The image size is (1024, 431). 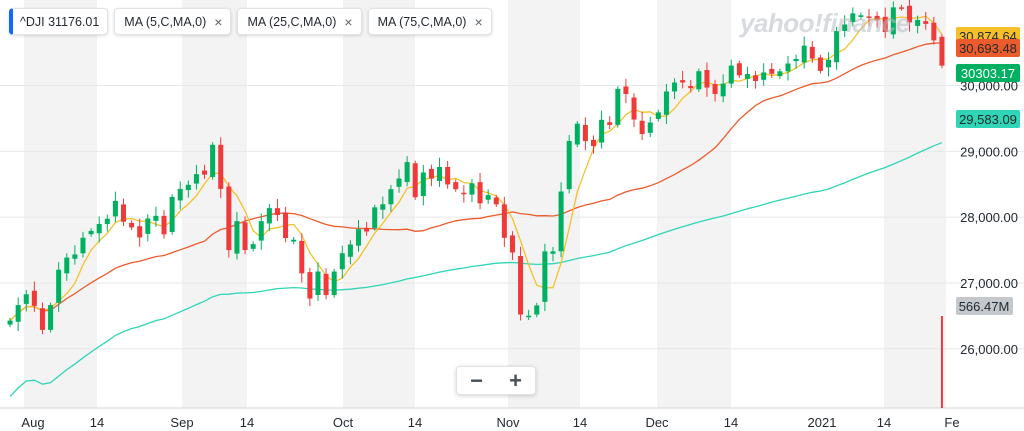 I want to click on remove-ma75-close-icon: ×, so click(x=478, y=21).